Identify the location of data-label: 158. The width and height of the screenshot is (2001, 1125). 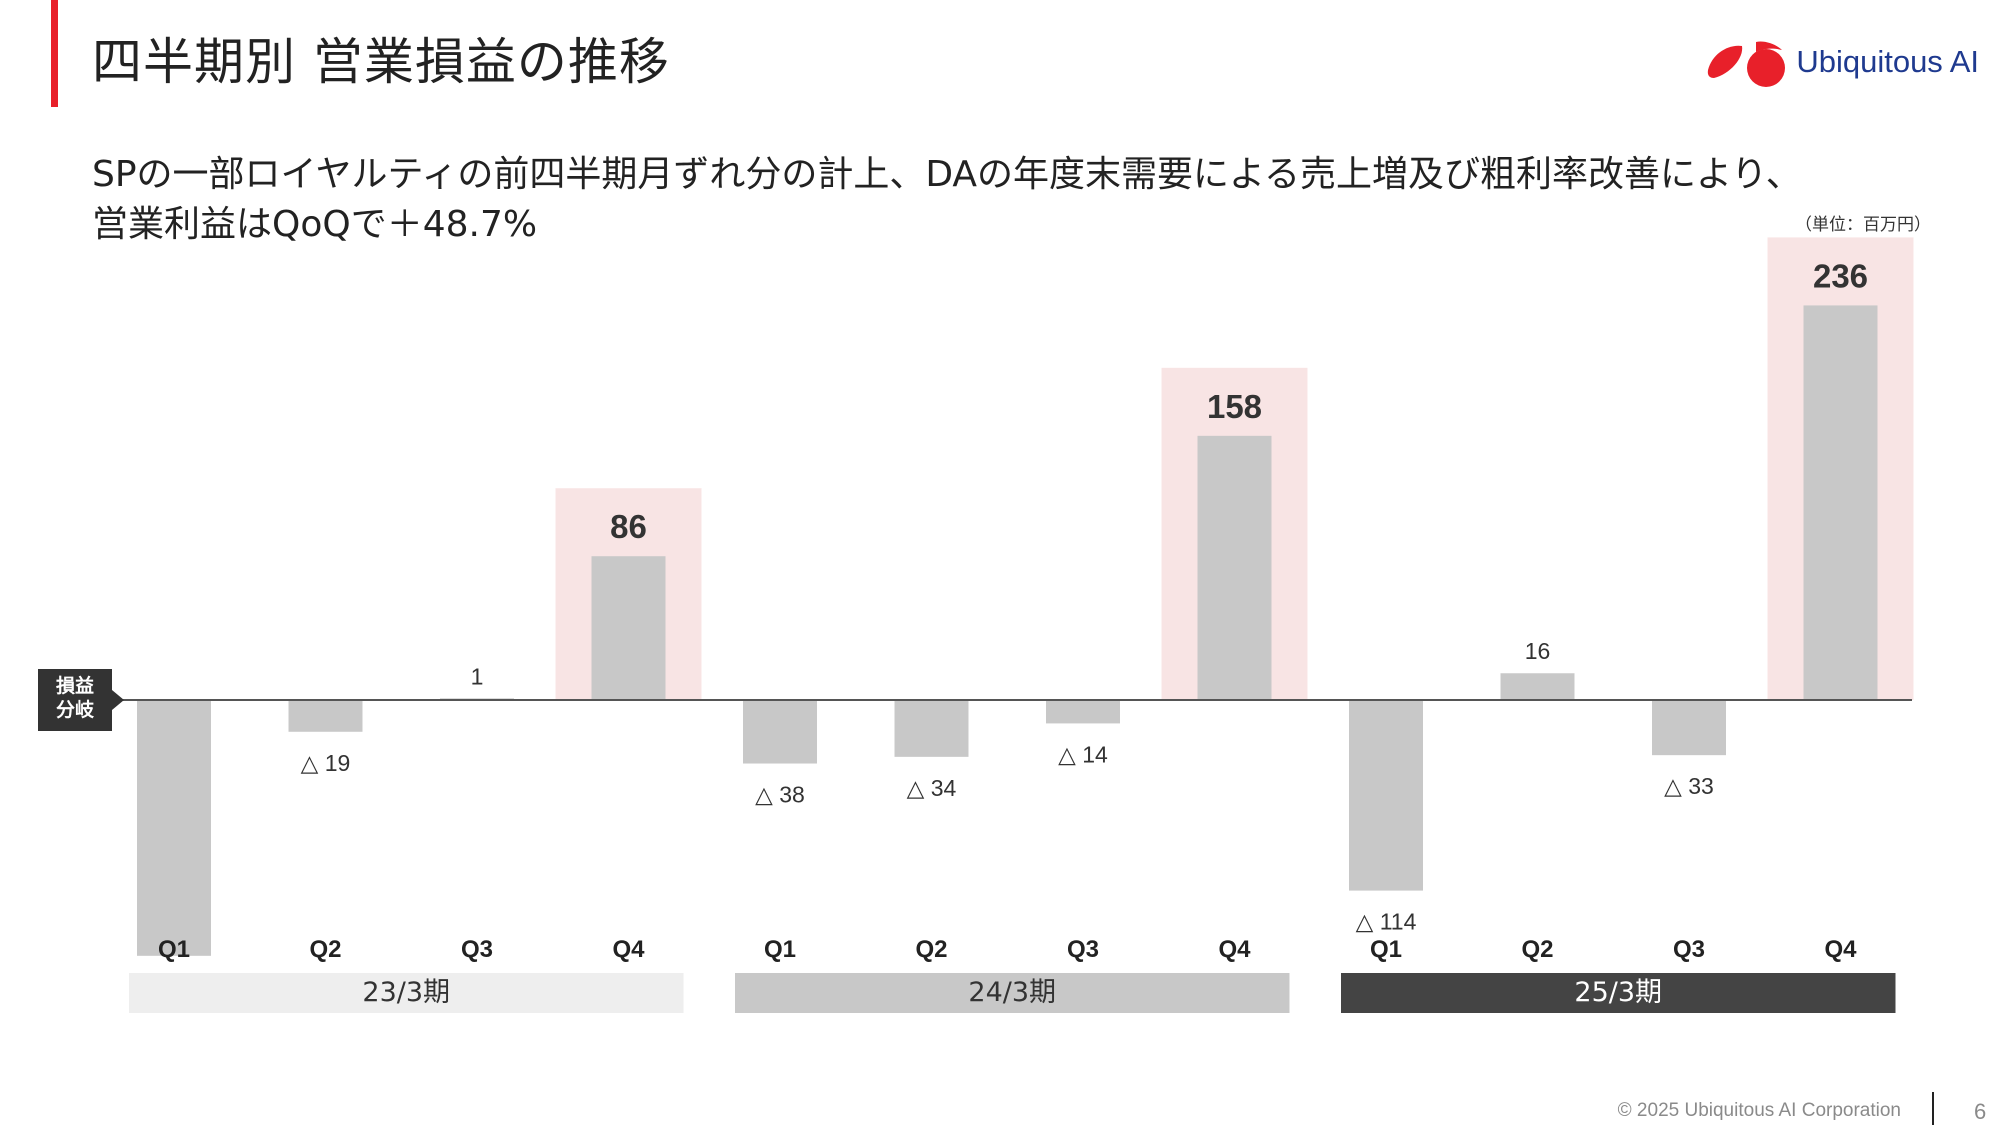
(1234, 406).